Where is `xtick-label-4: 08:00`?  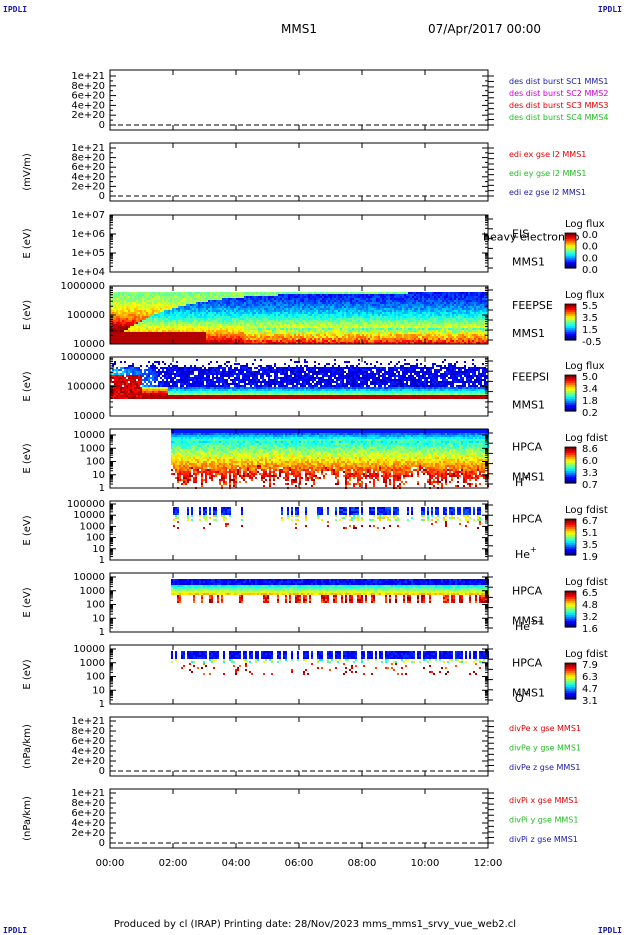
xtick-label-4: 08:00 is located at coordinates (362, 863).